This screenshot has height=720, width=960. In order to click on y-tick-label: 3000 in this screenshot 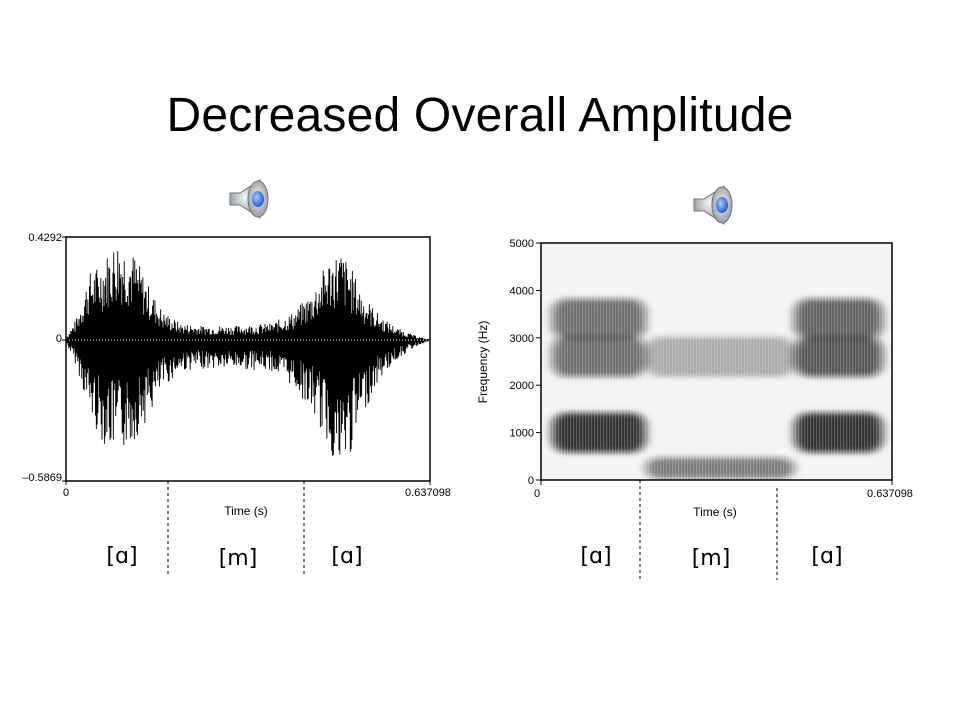, I will do `click(522, 339)`.